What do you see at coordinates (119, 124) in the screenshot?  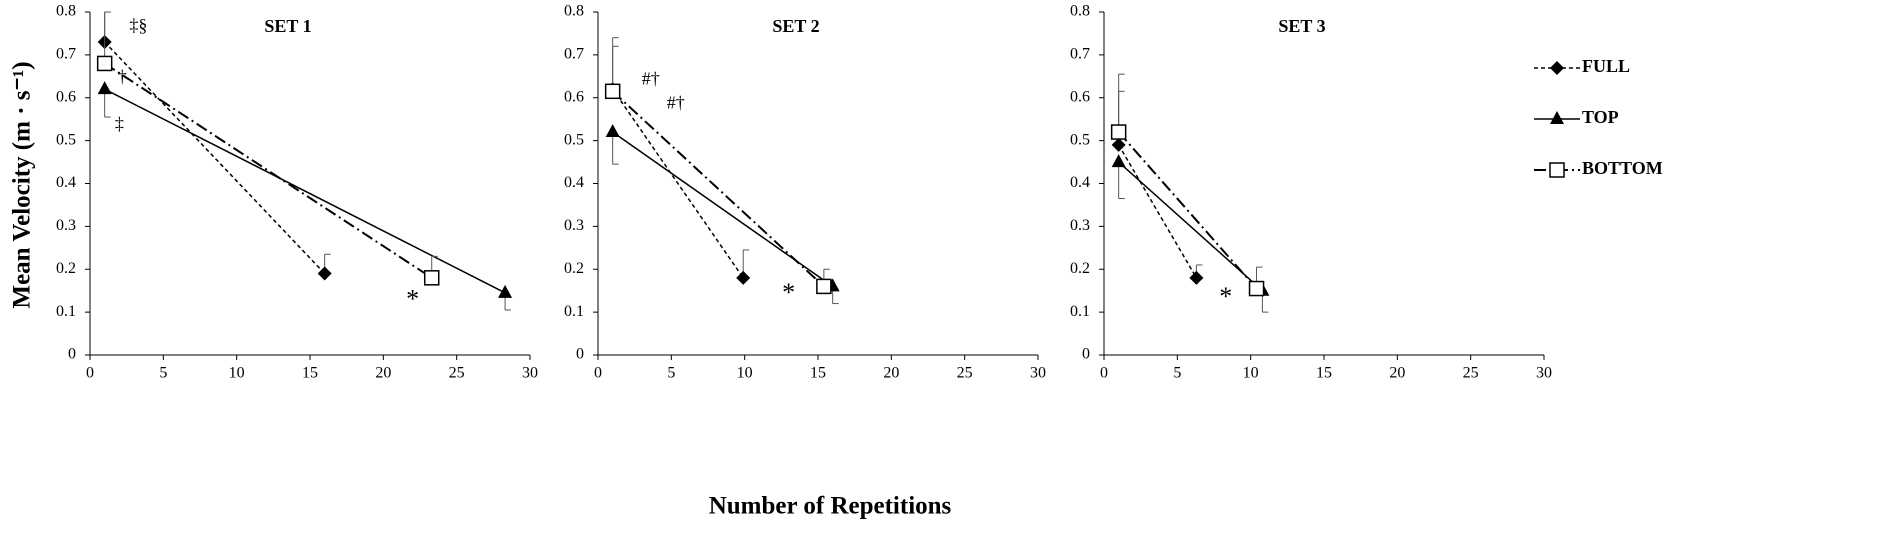 I see `annotation: ‡` at bounding box center [119, 124].